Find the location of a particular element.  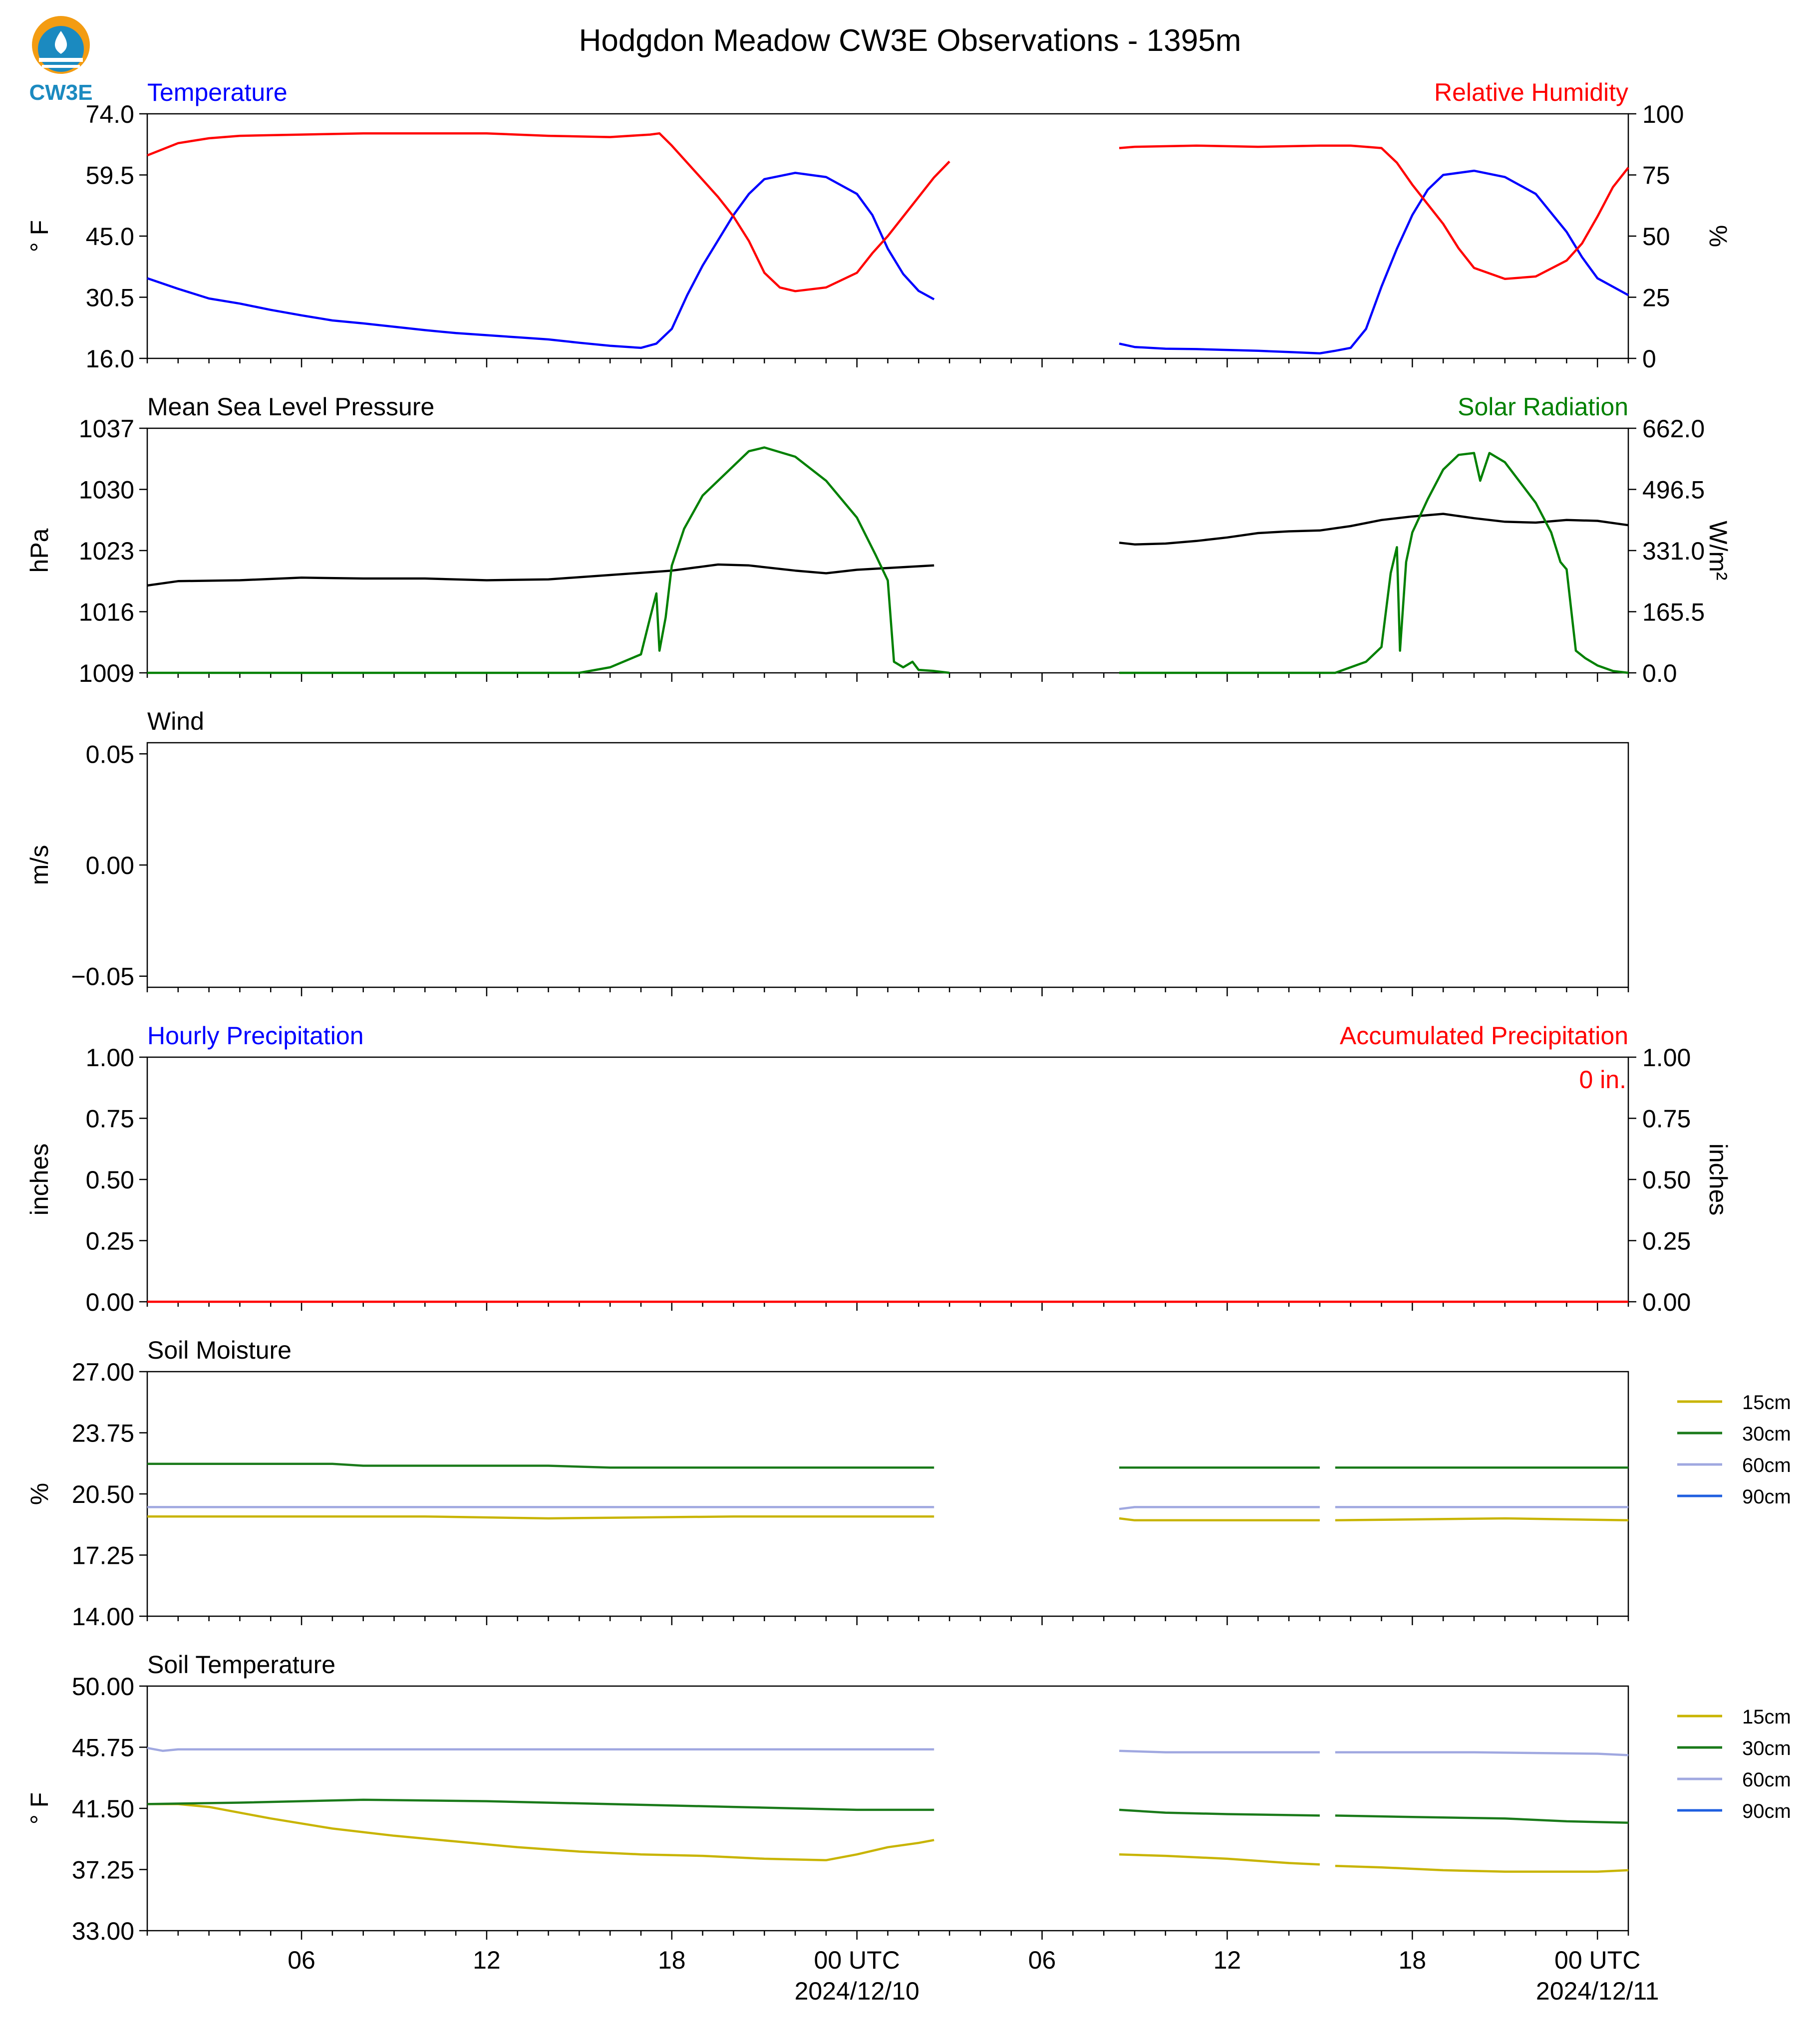

ytick-right-label: 25 is located at coordinates (1656, 298).